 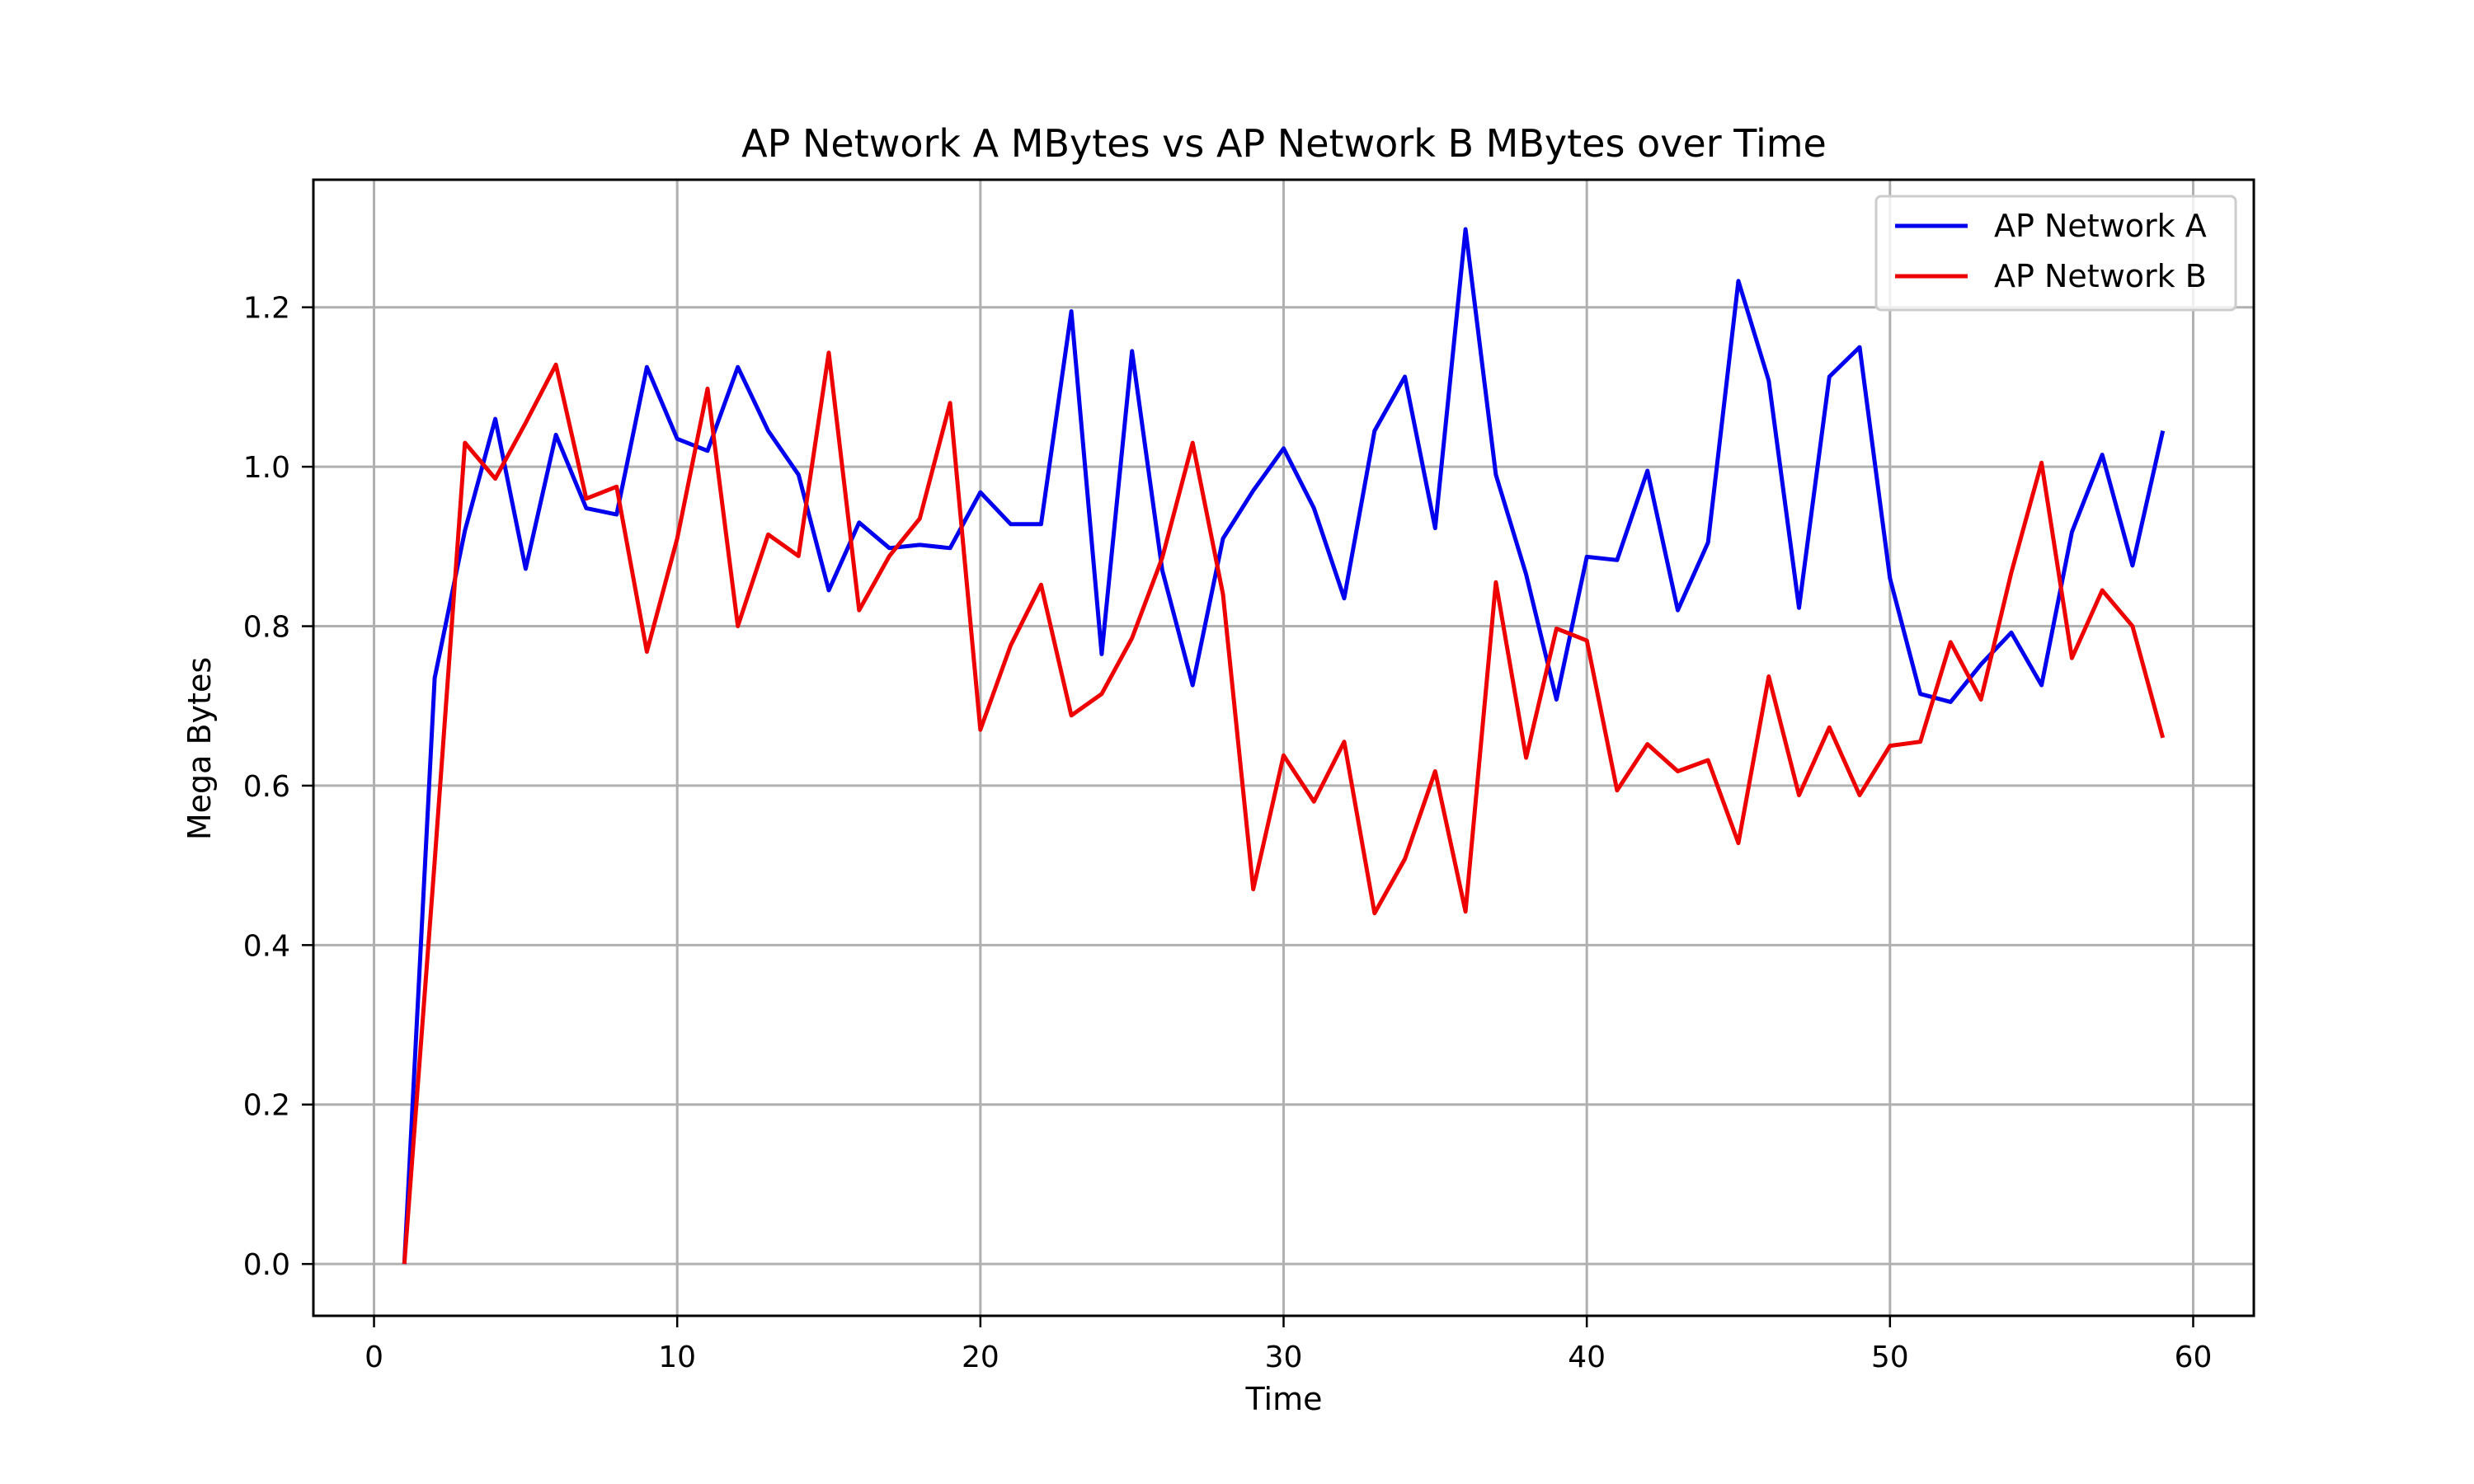 I want to click on x-tick-labels: 0 10 20 30 40 50 60, so click(x=1288, y=1357).